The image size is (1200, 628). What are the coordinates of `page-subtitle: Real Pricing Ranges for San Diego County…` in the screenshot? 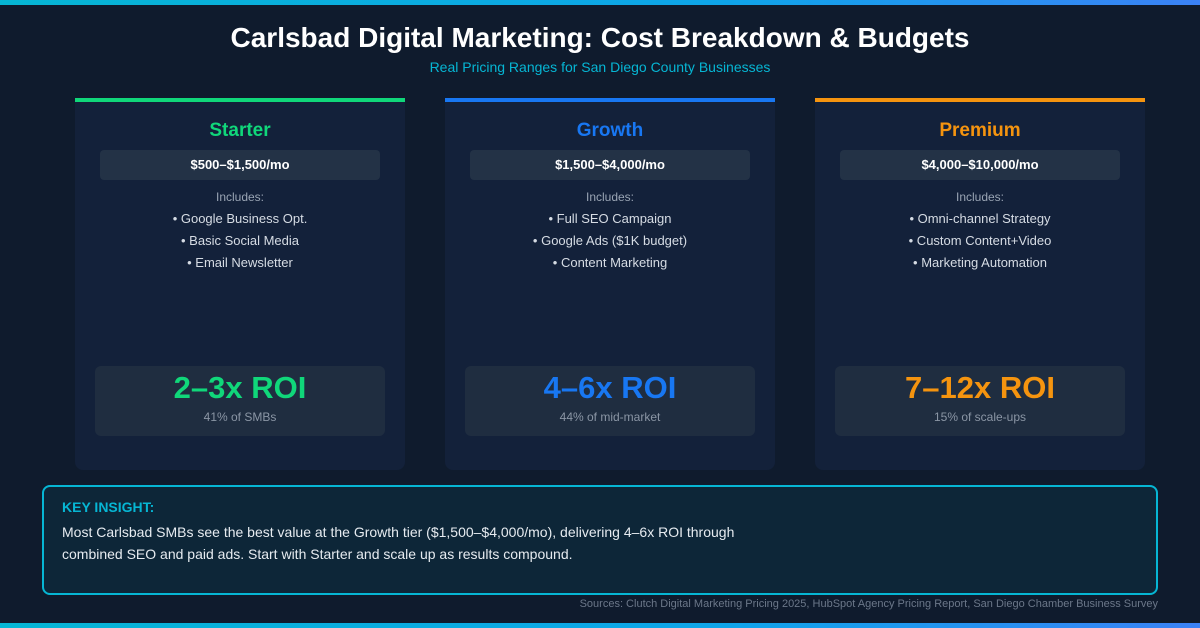 It's located at (600, 67).